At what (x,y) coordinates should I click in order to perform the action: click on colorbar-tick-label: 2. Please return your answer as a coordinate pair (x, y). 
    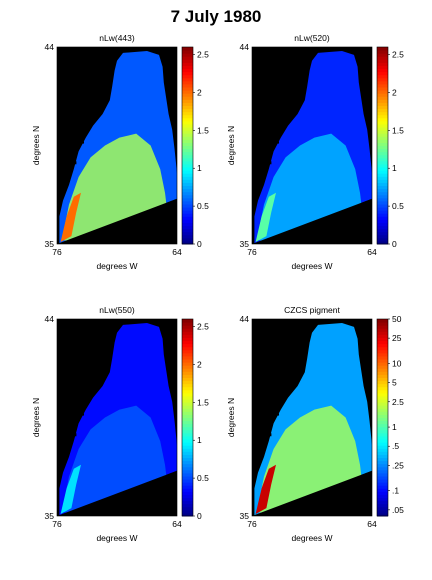
    Looking at the image, I should click on (394, 92).